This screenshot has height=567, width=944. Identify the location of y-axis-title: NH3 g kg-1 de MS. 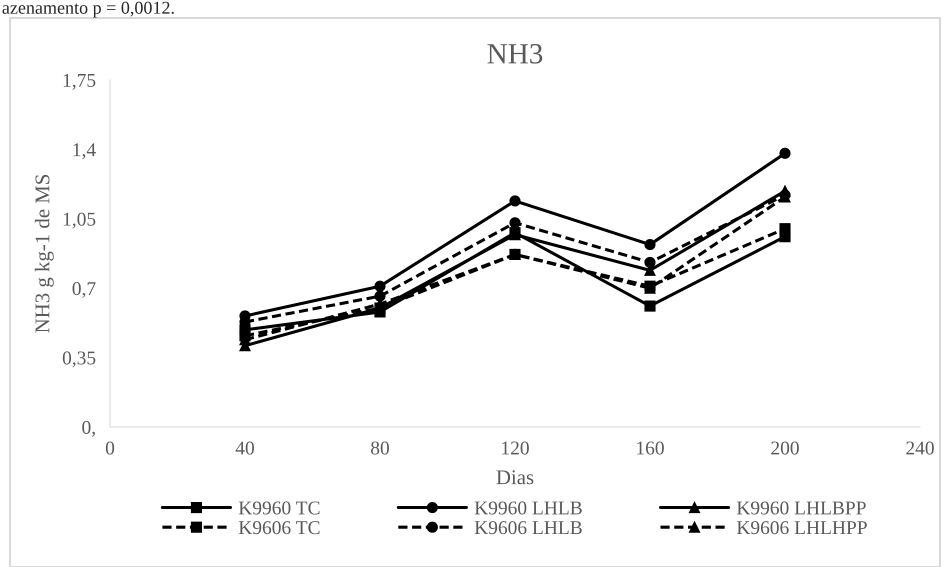
(44, 253).